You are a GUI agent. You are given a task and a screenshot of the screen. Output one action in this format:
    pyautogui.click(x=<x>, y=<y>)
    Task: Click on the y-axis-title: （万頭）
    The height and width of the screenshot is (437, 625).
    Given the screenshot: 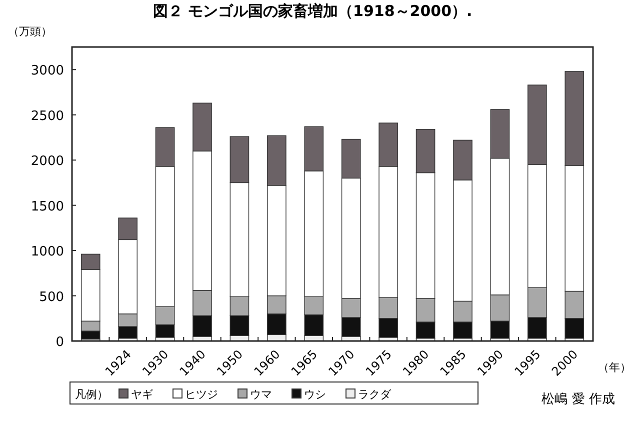 What is the action you would take?
    pyautogui.click(x=30, y=31)
    